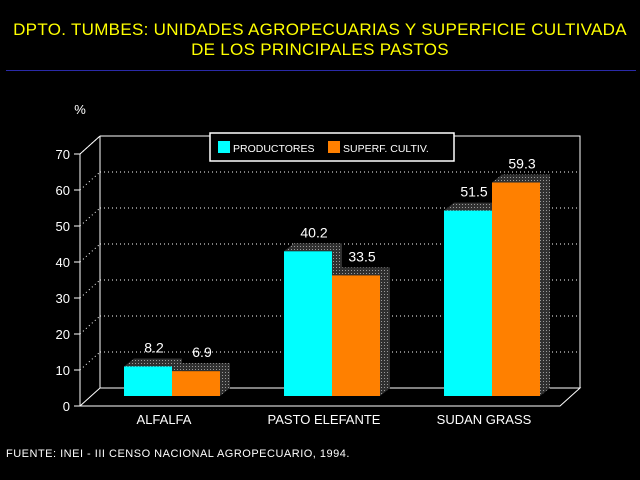 The image size is (640, 480). What do you see at coordinates (63, 298) in the screenshot?
I see `y-tick-label: 30` at bounding box center [63, 298].